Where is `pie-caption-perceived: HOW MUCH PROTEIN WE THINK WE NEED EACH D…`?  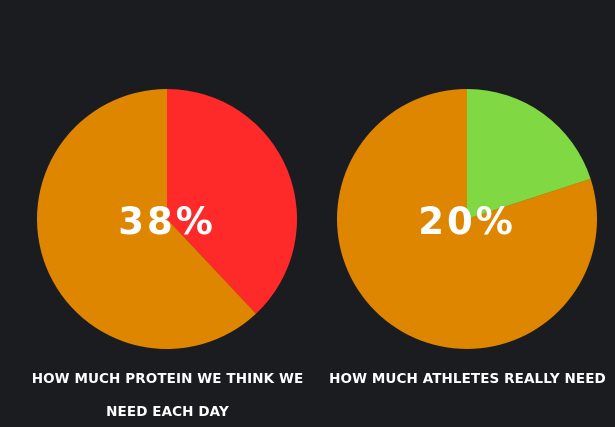
pie-caption-perceived: HOW MUCH PROTEIN WE THINK WE NEED EACH D… is located at coordinates (167, 395).